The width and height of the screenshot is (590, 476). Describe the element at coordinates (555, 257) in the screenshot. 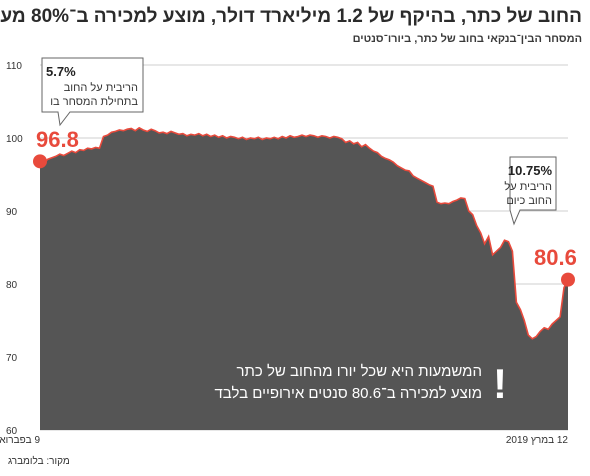

I see `end-value-label: 80.6` at that location.